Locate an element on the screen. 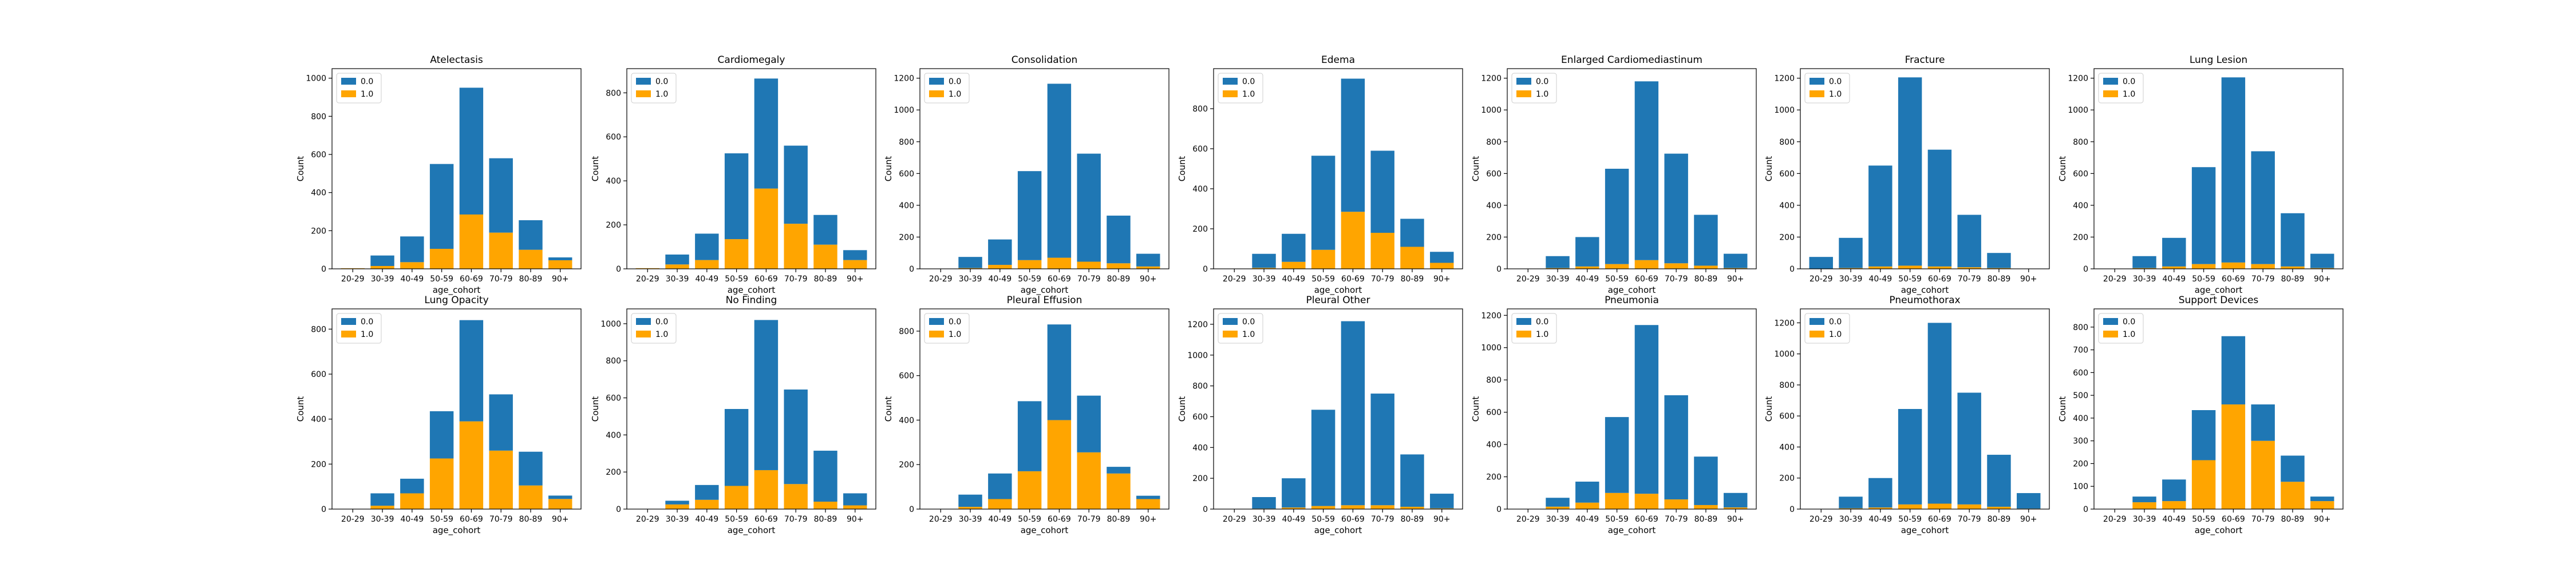  bar-pleural-effusion-40-49-1.0 is located at coordinates (1000, 504).